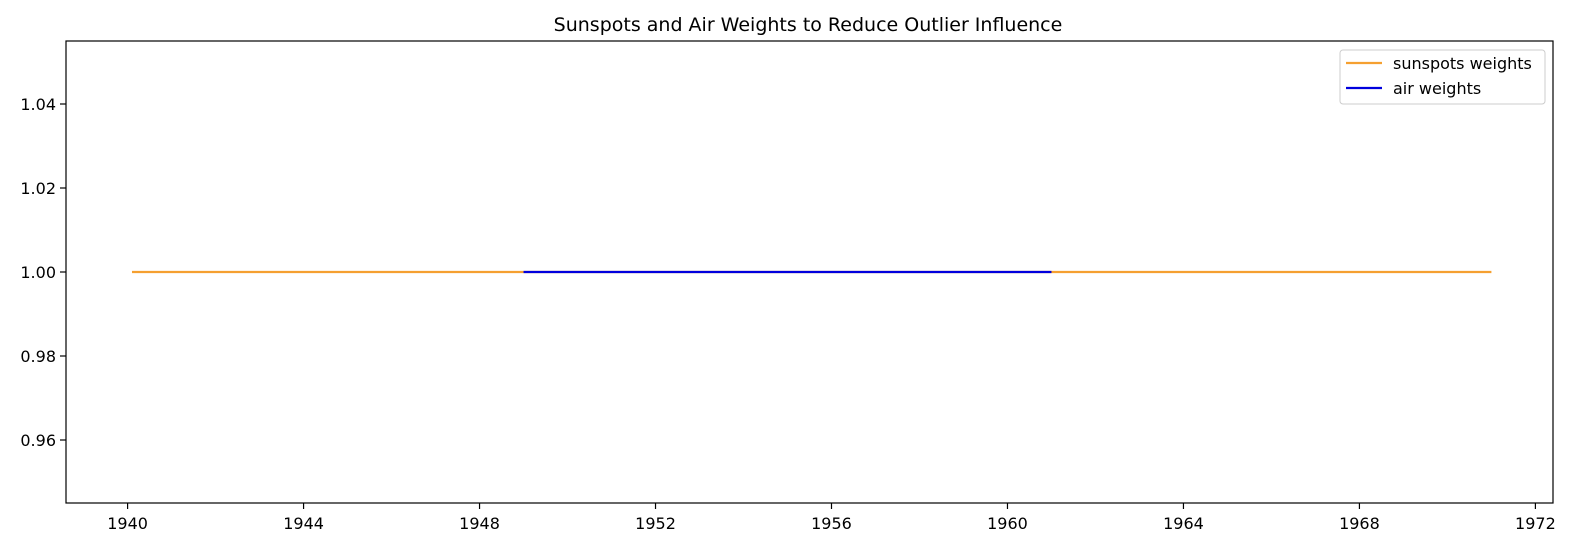 Image resolution: width=1580 pixels, height=548 pixels. What do you see at coordinates (1359, 523) in the screenshot?
I see `x-tick-label: 1968` at bounding box center [1359, 523].